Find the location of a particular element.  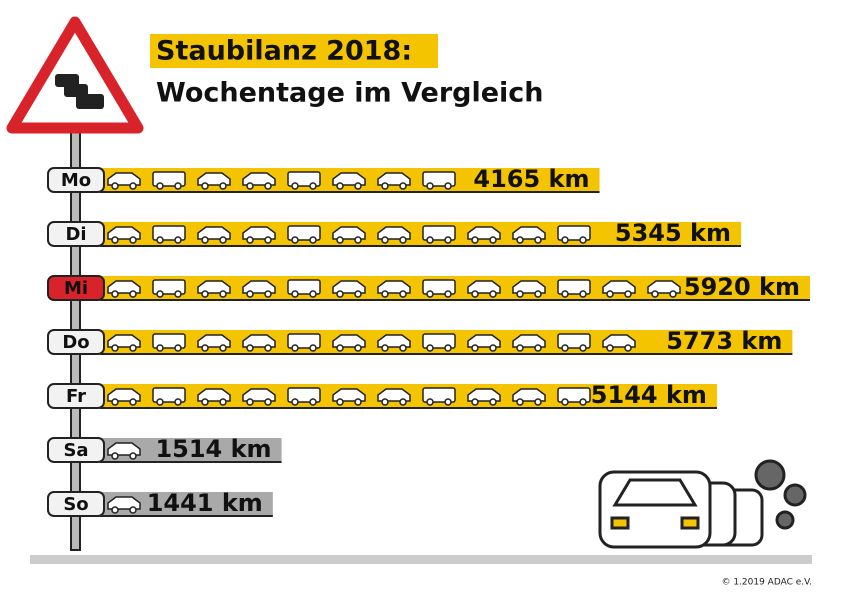

chart-subtitle: Wochentage im Vergleich is located at coordinates (350, 93).